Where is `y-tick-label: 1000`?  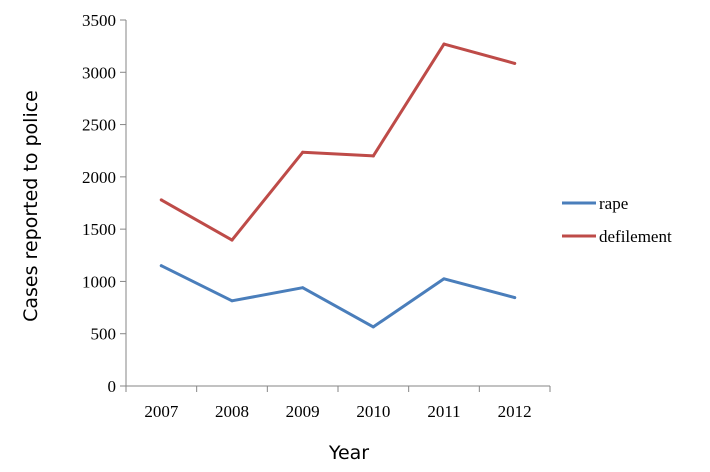
y-tick-label: 1000 is located at coordinates (99, 281).